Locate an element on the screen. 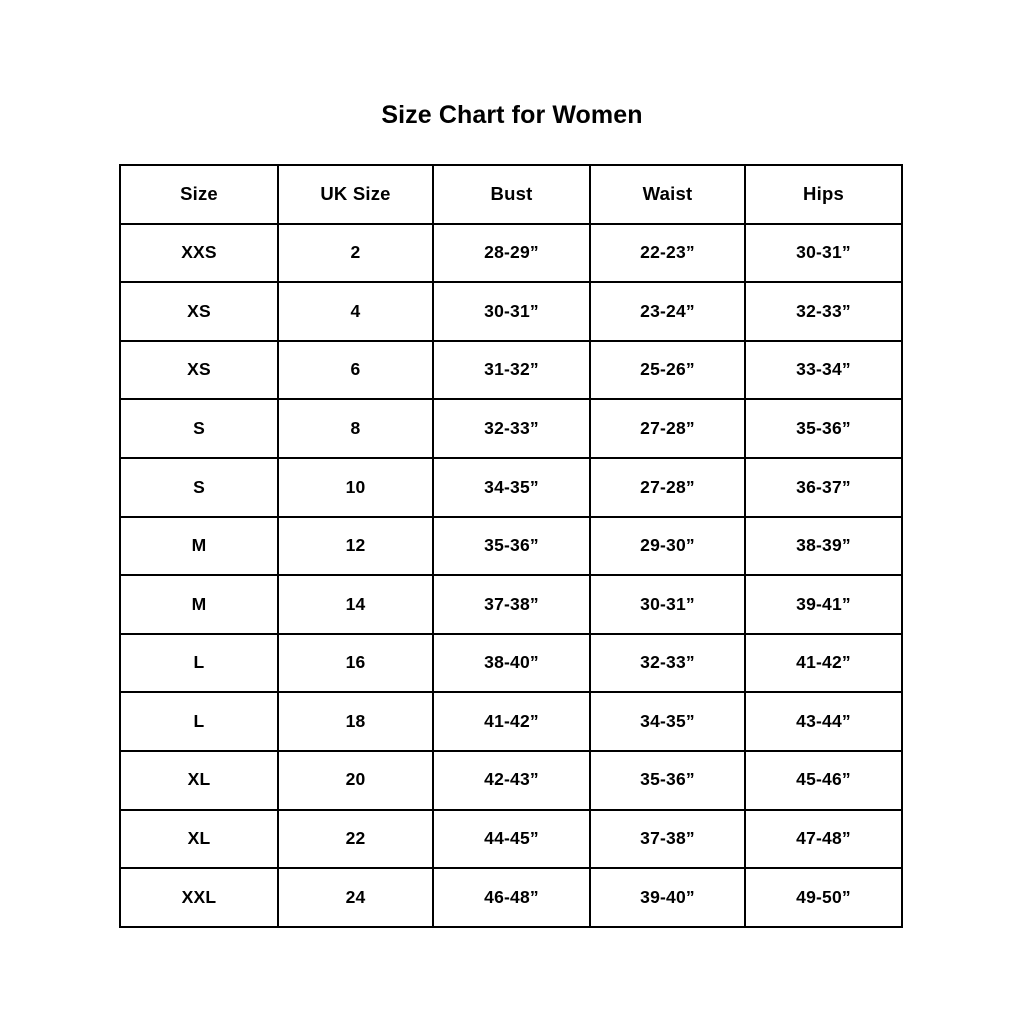  uk-size-cell: 4 is located at coordinates (355, 311).